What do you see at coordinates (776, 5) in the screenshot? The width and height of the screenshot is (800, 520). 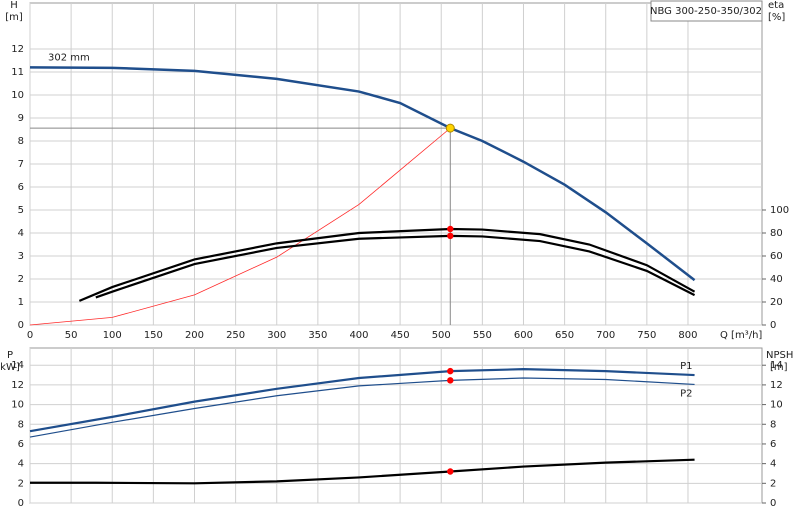 I see `y2-axis-label: eta` at bounding box center [776, 5].